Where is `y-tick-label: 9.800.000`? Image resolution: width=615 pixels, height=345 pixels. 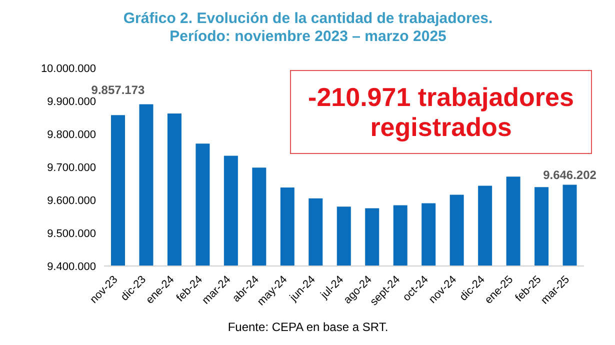 y-tick-label: 9.800.000 is located at coordinates (71, 134).